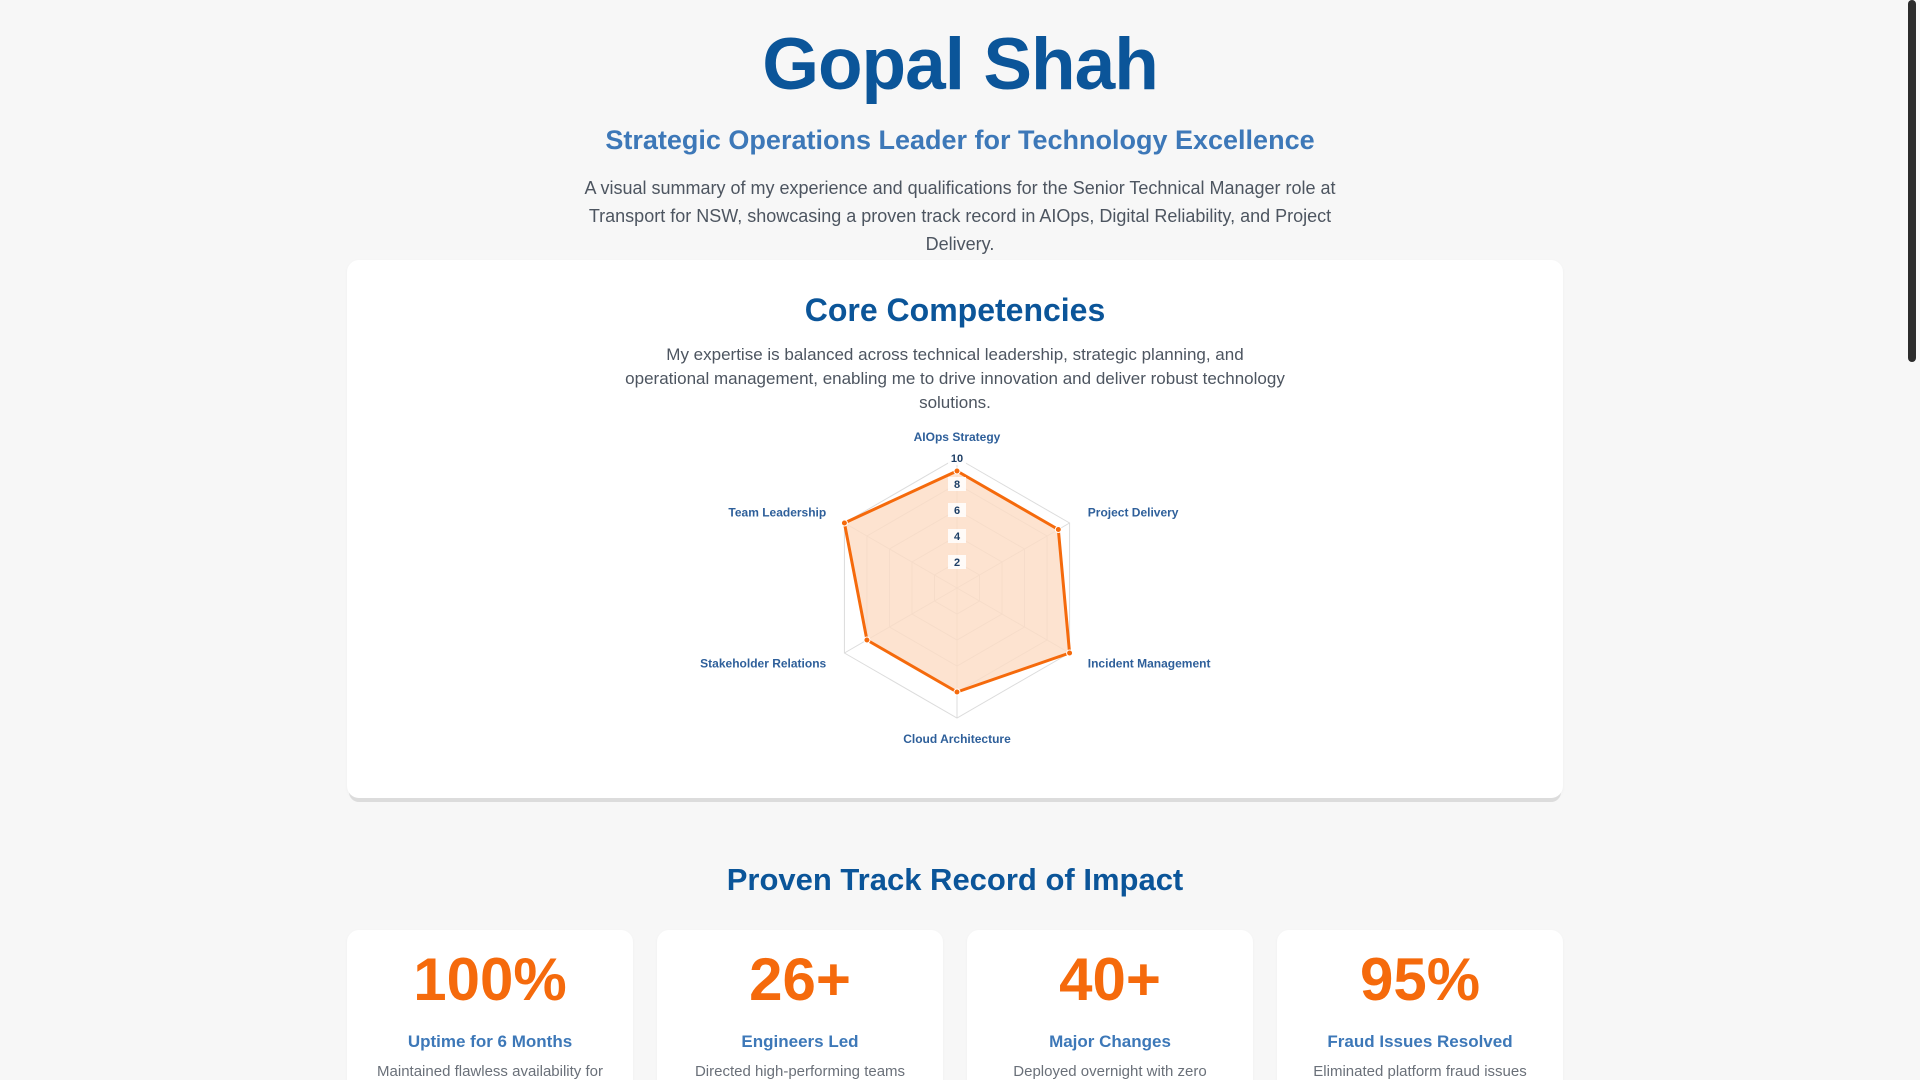 The image size is (1920, 1080). I want to click on radar-tick-label: 8, so click(957, 485).